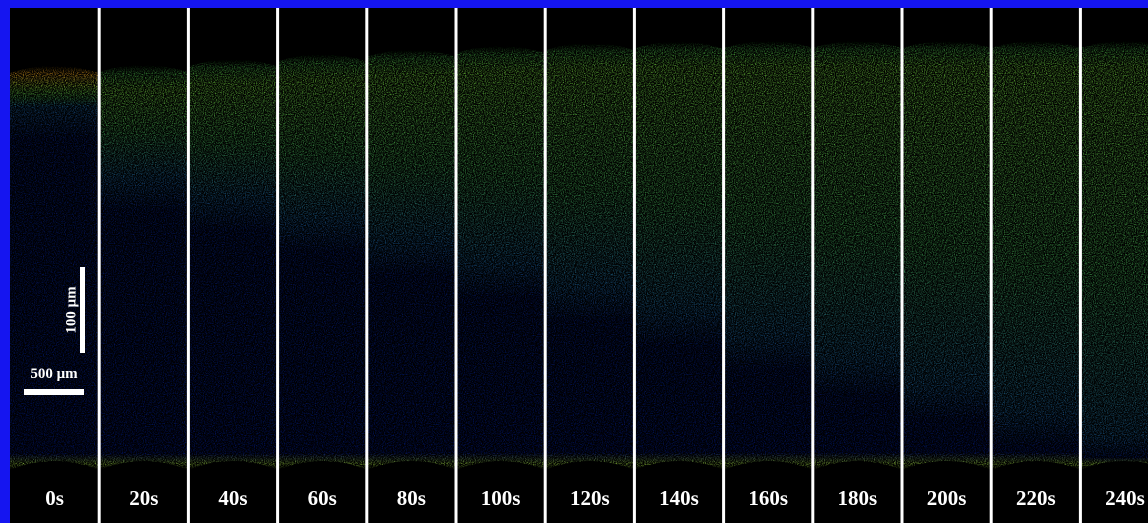  Describe the element at coordinates (54, 498) in the screenshot. I see `time-label: 0s` at that location.